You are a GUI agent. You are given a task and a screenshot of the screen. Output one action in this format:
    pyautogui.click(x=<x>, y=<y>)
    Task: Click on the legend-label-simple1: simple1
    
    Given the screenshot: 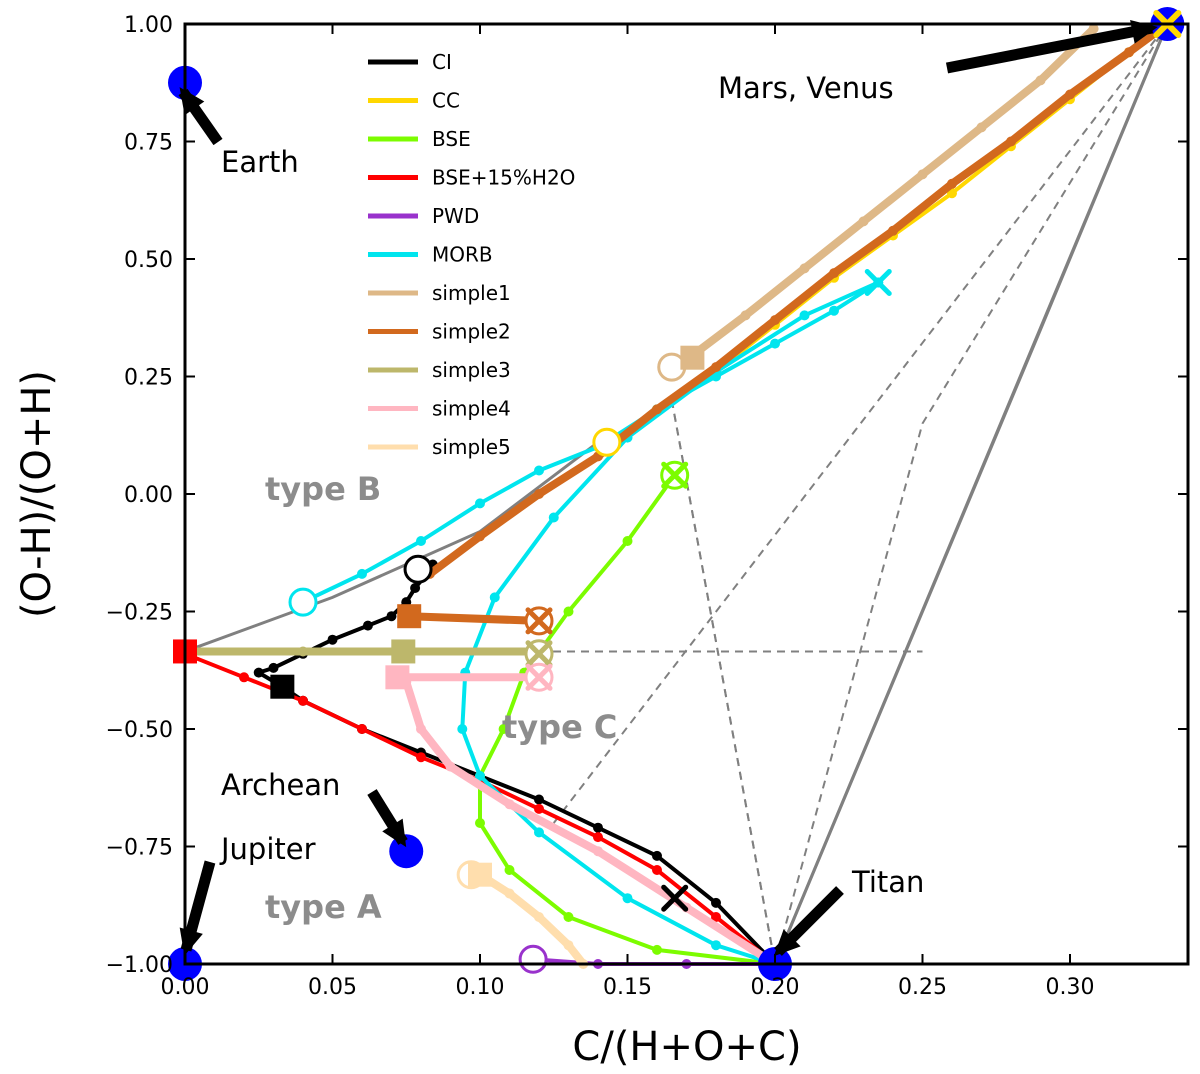 What is the action you would take?
    pyautogui.click(x=471, y=293)
    